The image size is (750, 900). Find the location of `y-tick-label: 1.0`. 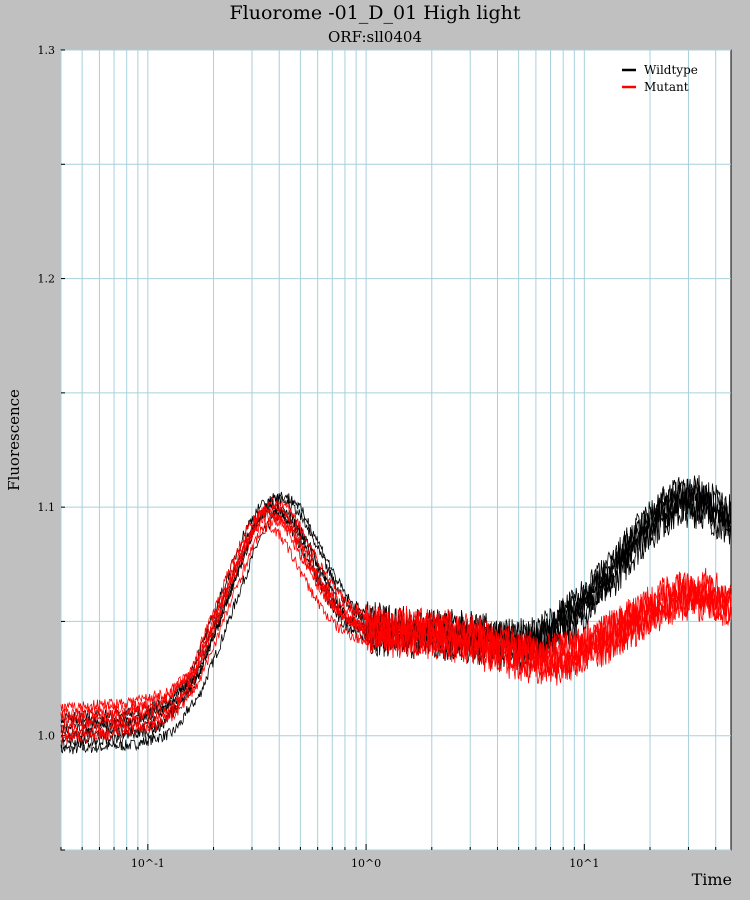

y-tick-label: 1.0 is located at coordinates (47, 736).